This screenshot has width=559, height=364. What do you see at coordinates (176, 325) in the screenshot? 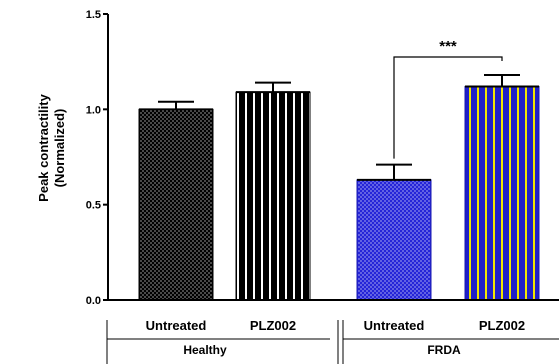
I see `category-label-0: Untreated` at bounding box center [176, 325].